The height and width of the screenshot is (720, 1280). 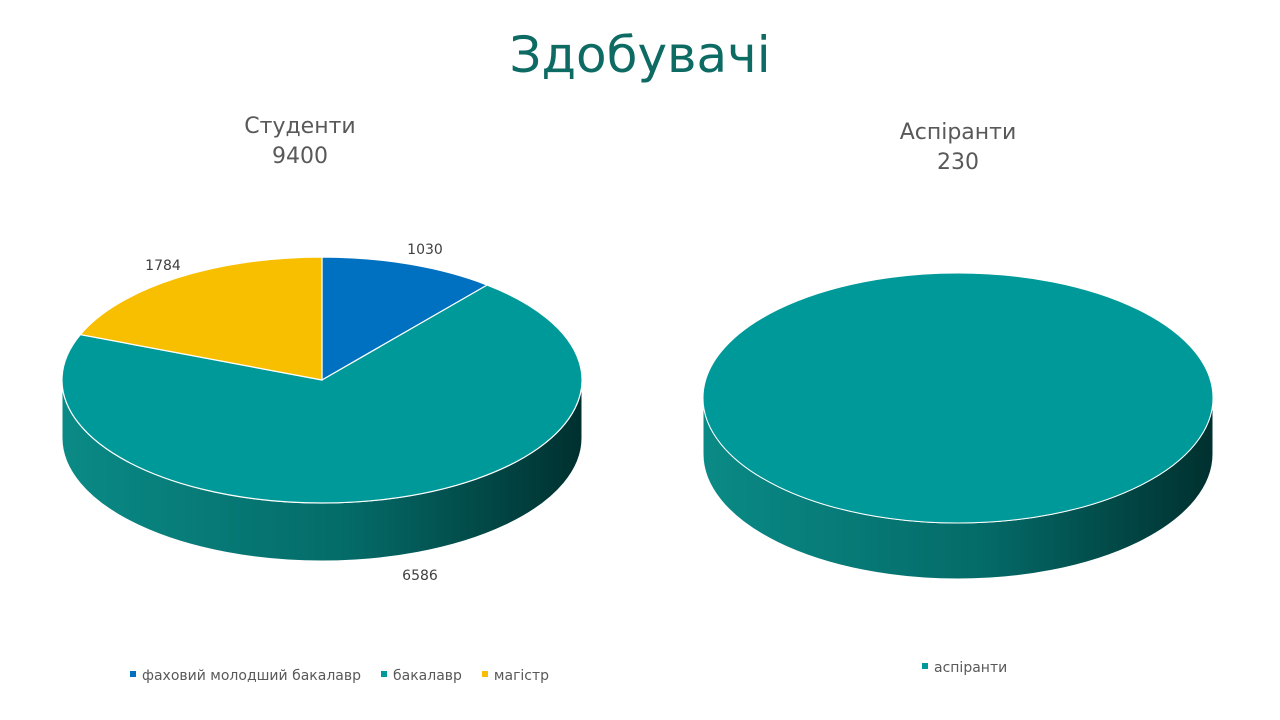 I want to click on legend-item: фаховий молодший бакалавр, so click(x=245, y=676).